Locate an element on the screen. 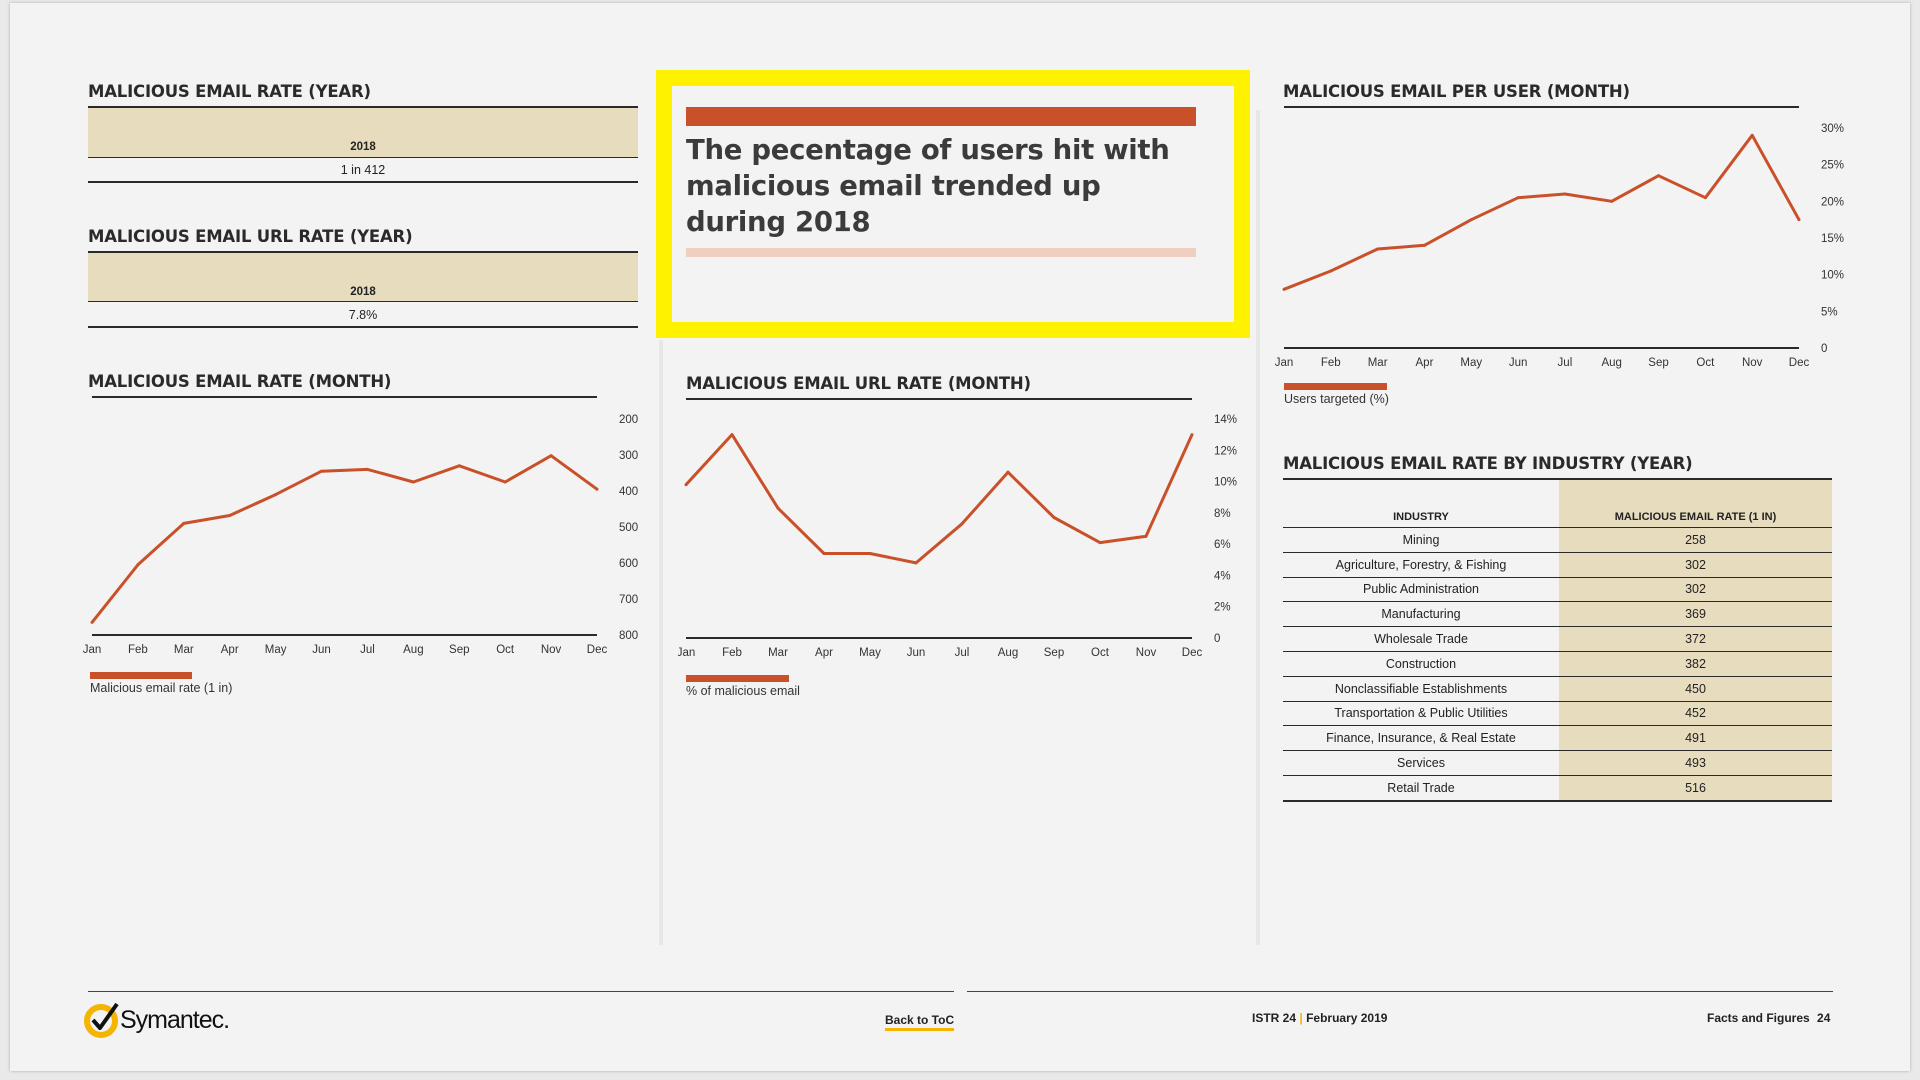 This screenshot has height=1080, width=1920. y-tick-label: 20% is located at coordinates (1832, 202).